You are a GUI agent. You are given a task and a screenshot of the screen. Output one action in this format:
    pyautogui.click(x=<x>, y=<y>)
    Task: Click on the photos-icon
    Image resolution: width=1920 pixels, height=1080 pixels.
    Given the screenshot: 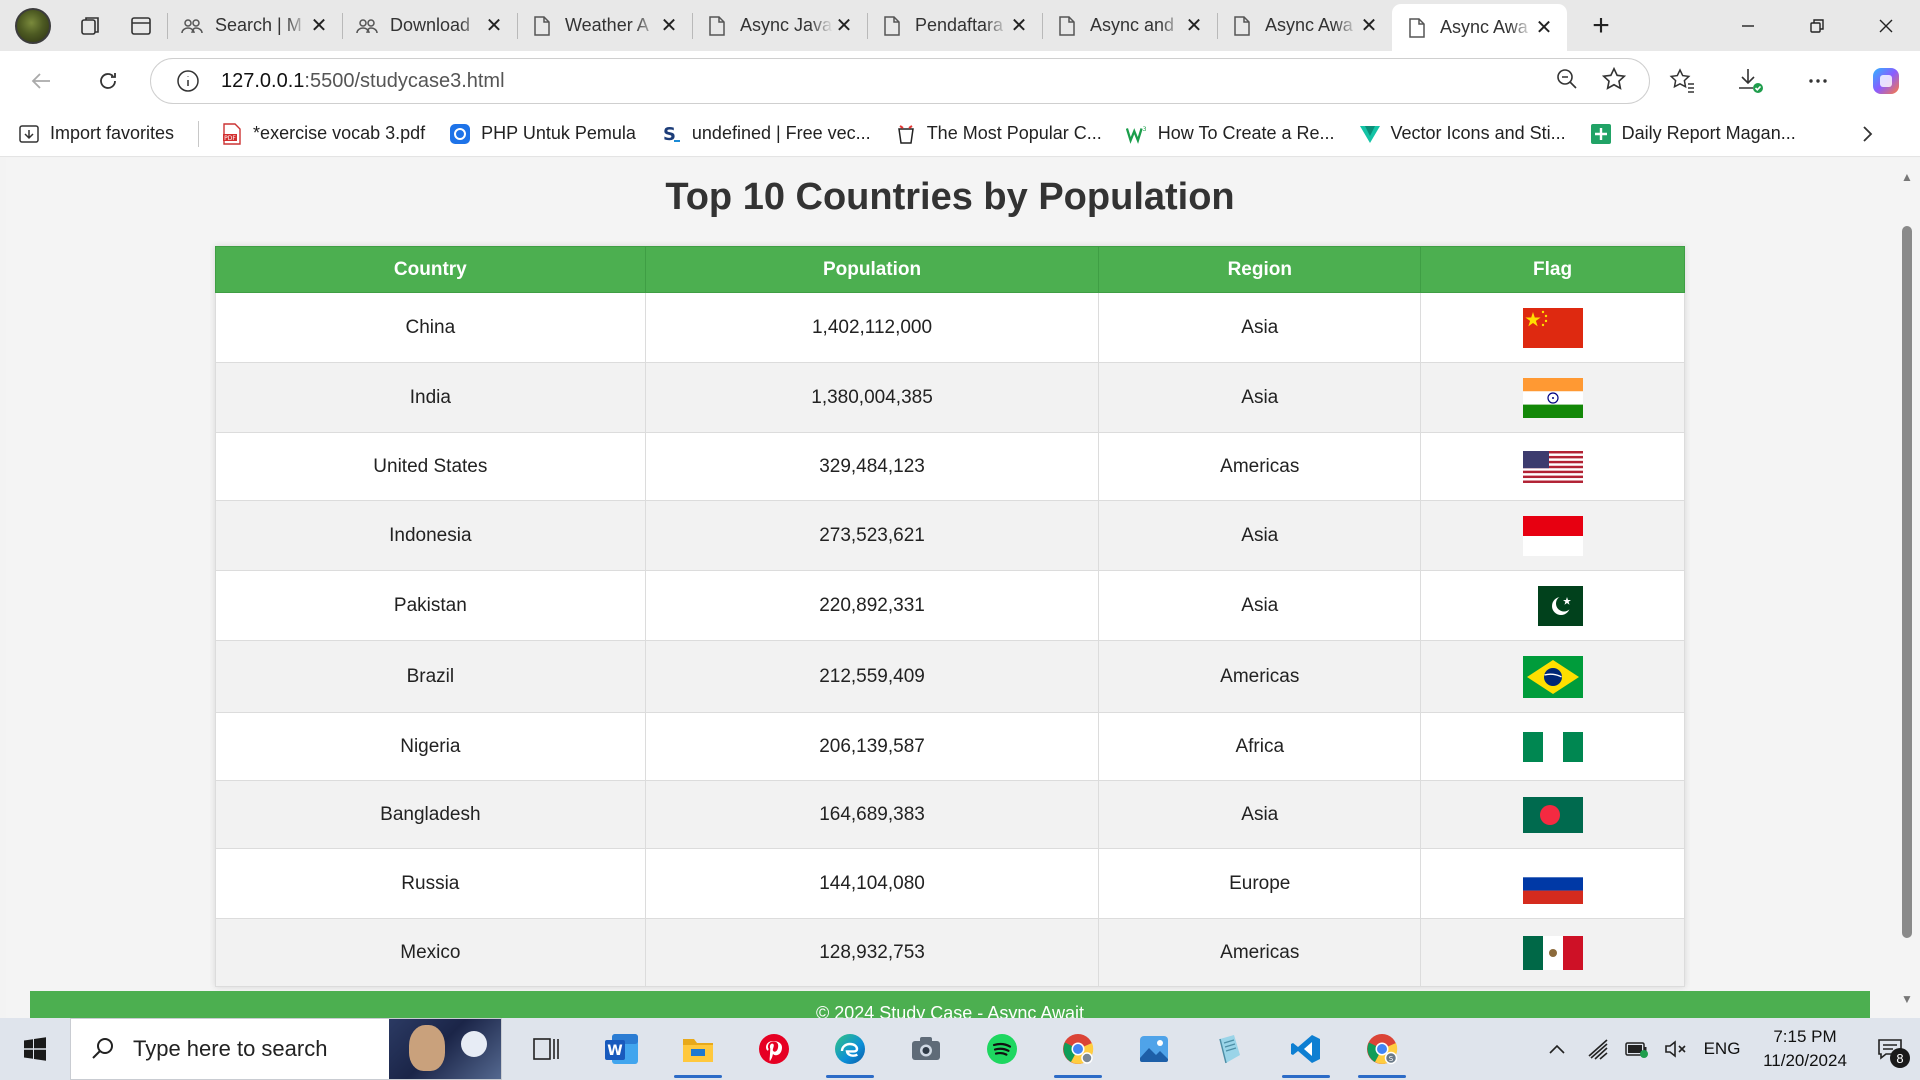 What is the action you would take?
    pyautogui.click(x=1154, y=1049)
    